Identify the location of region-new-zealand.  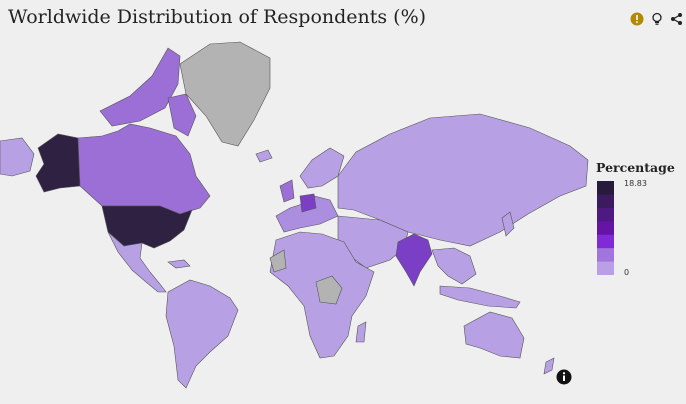
(549, 366).